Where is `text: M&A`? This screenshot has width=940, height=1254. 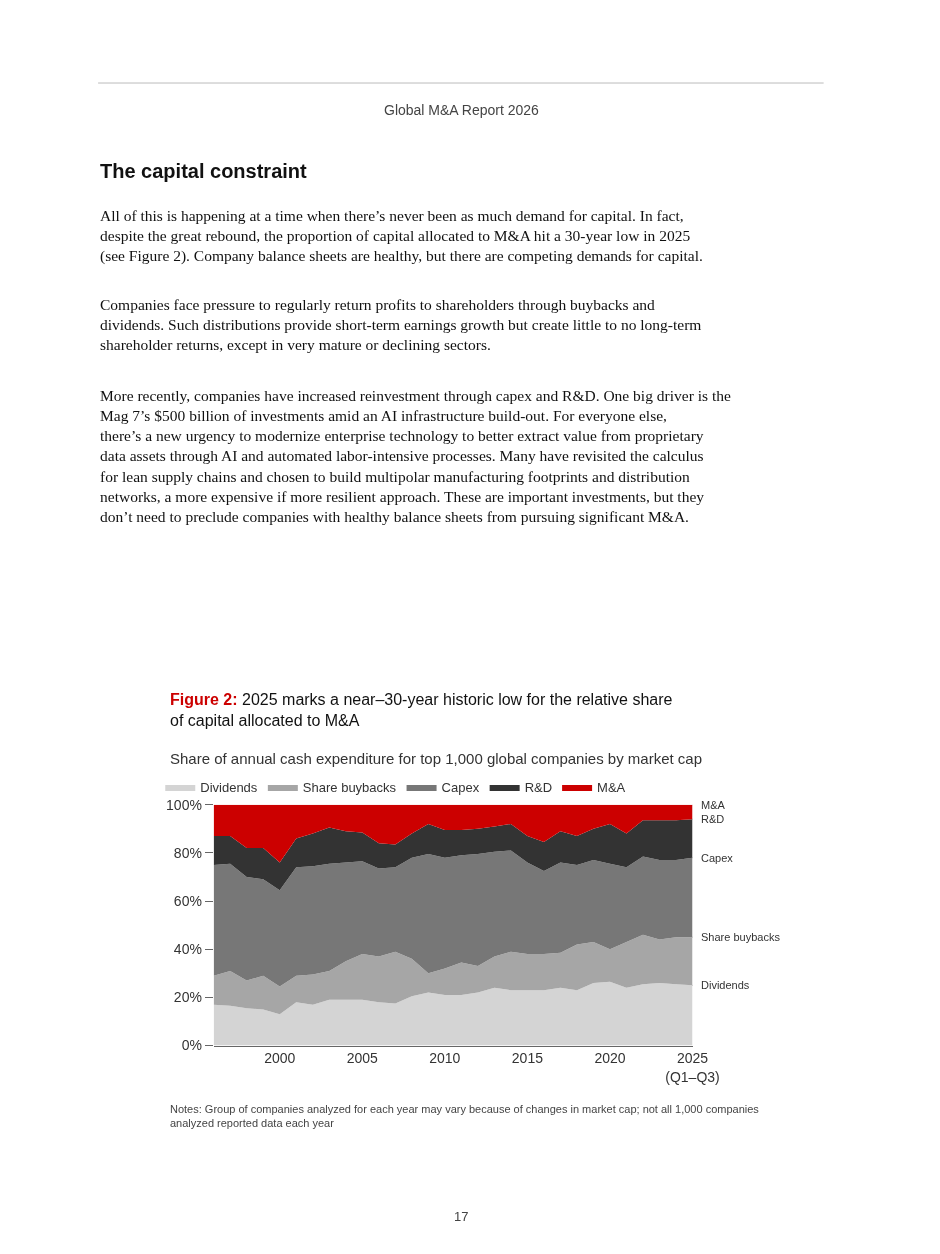 text: M&A is located at coordinates (713, 805).